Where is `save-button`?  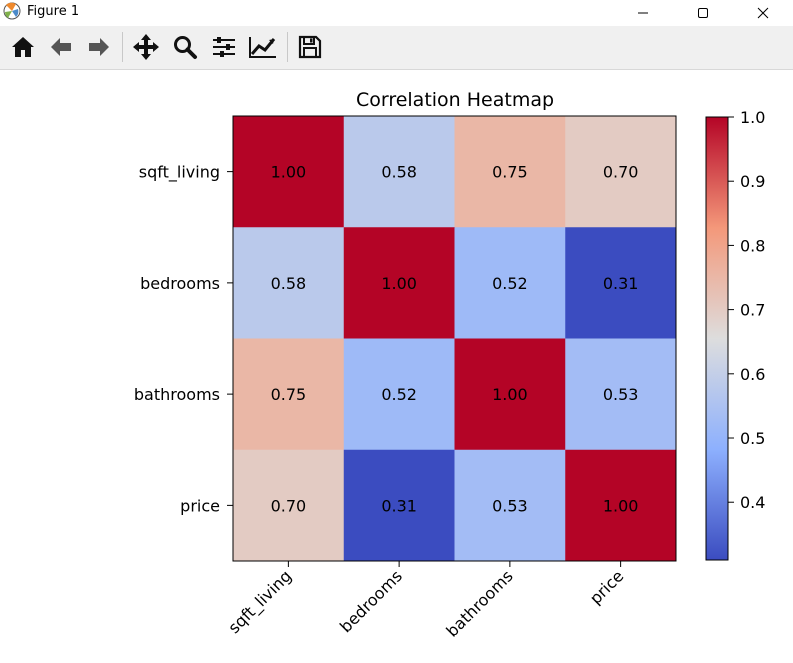
save-button is located at coordinates (310, 47).